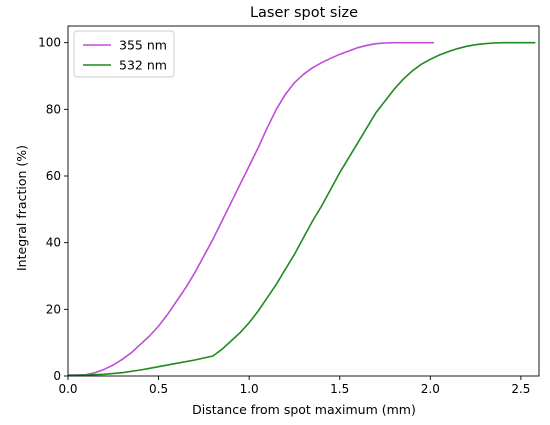 The width and height of the screenshot is (550, 425). What do you see at coordinates (57, 376) in the screenshot?
I see `y-tick-label: 0` at bounding box center [57, 376].